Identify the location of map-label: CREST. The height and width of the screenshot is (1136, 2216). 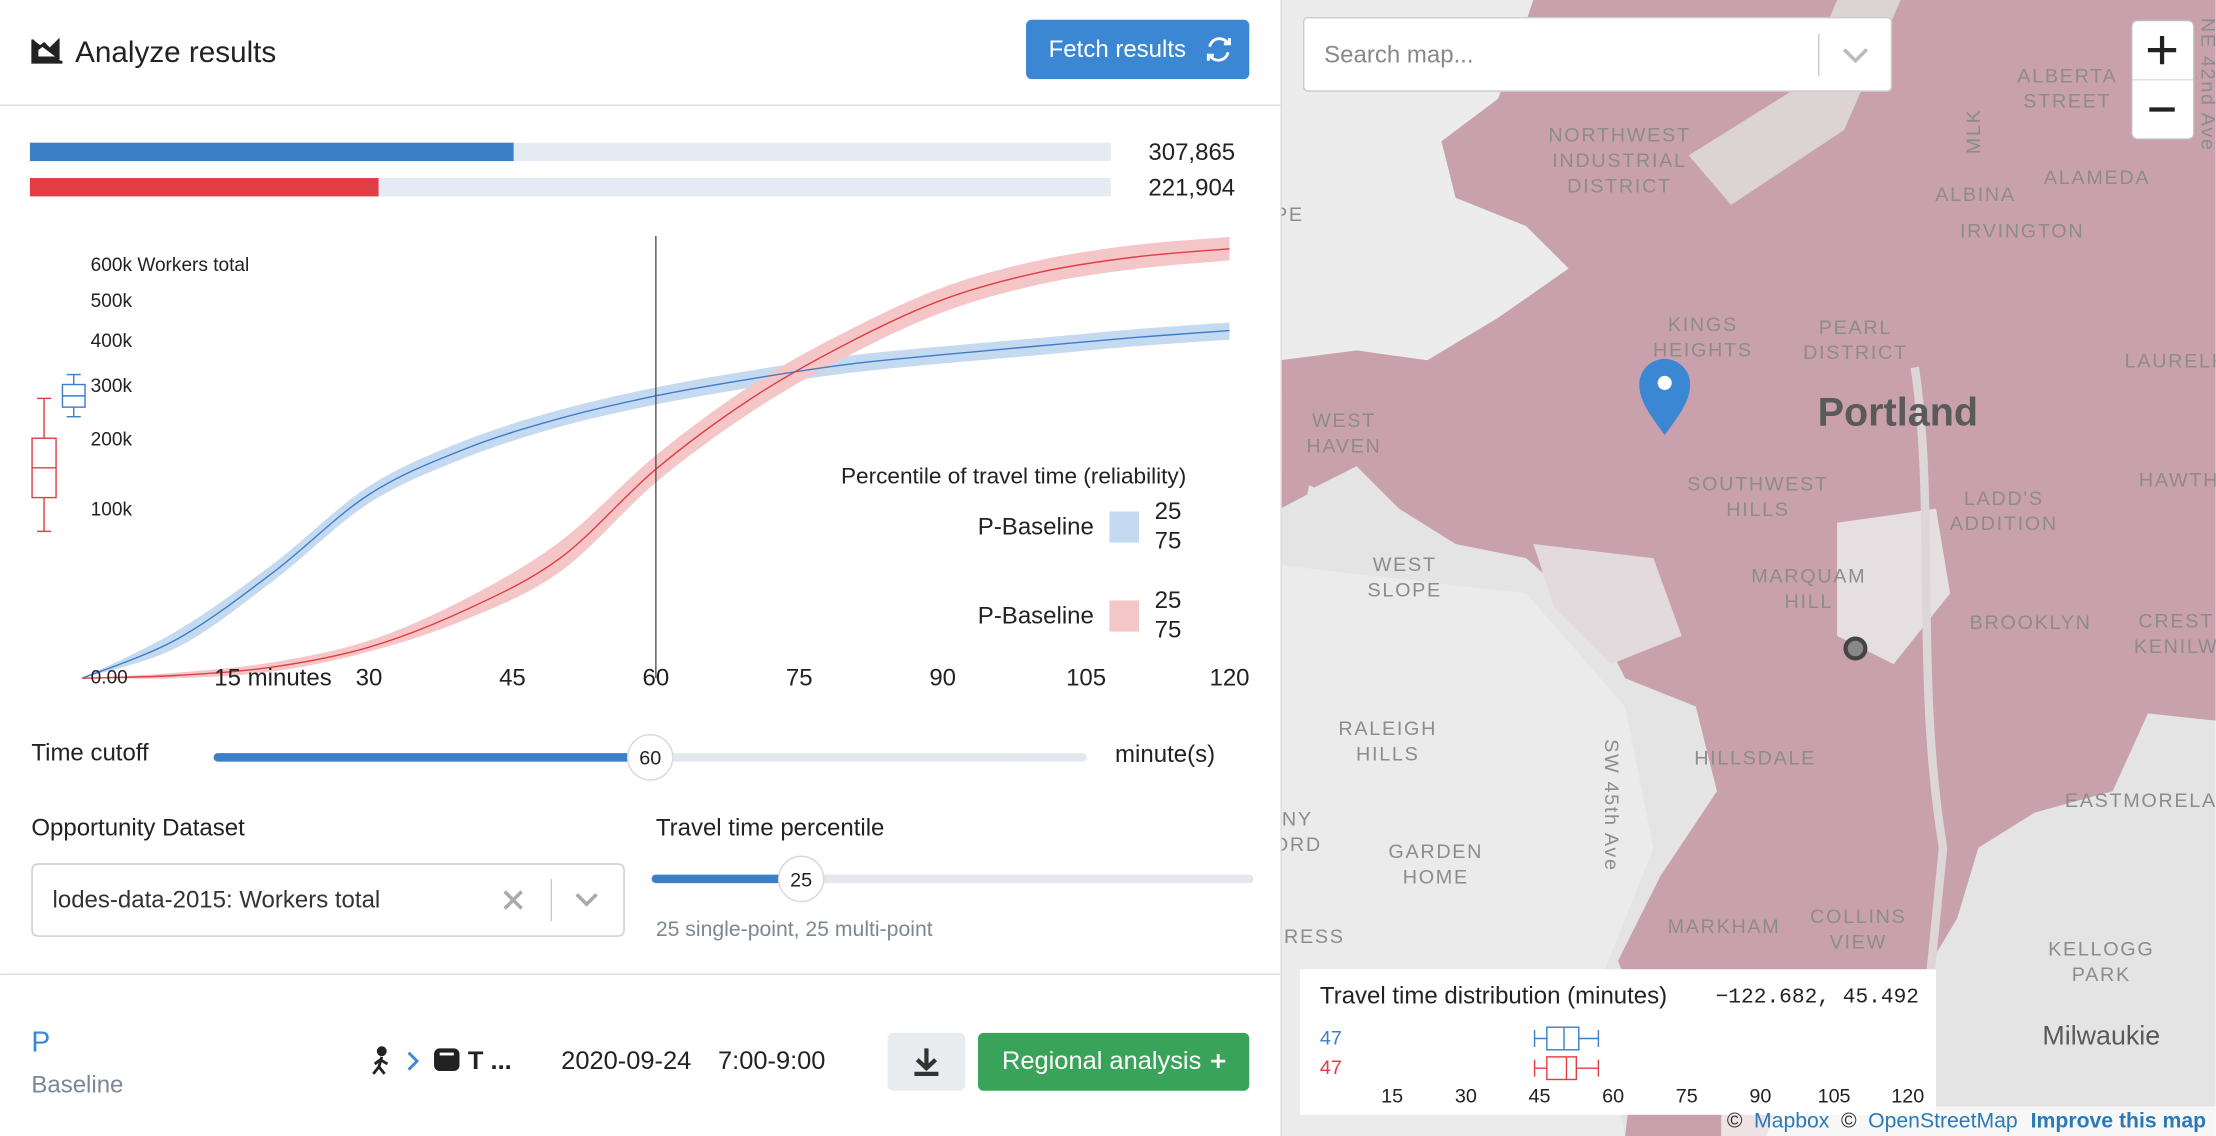
(2175, 622).